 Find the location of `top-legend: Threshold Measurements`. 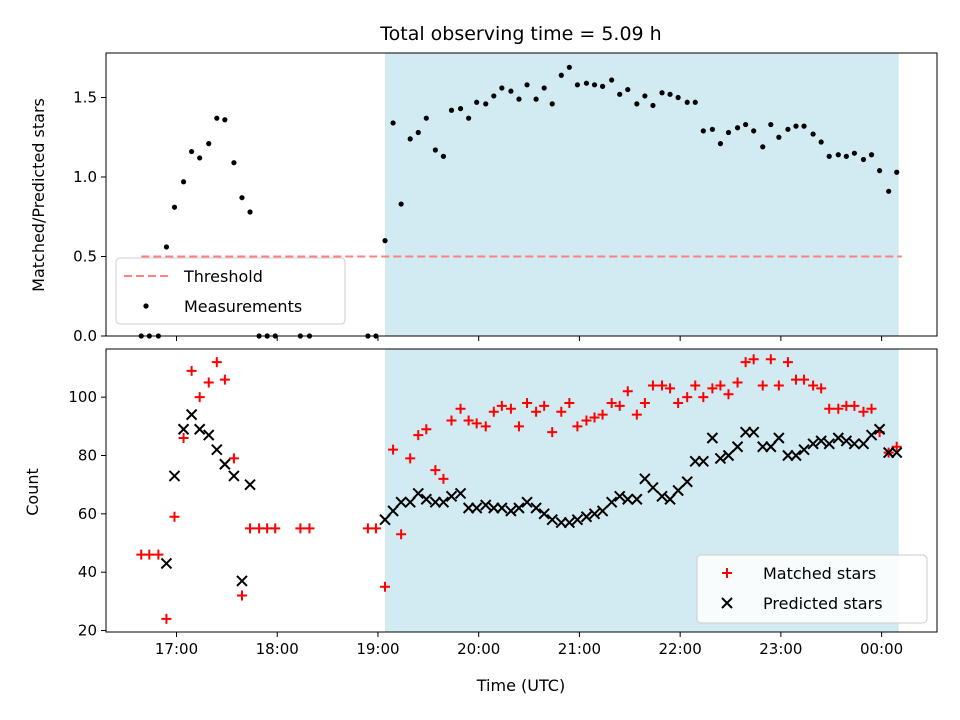

top-legend: Threshold Measurements is located at coordinates (230, 291).